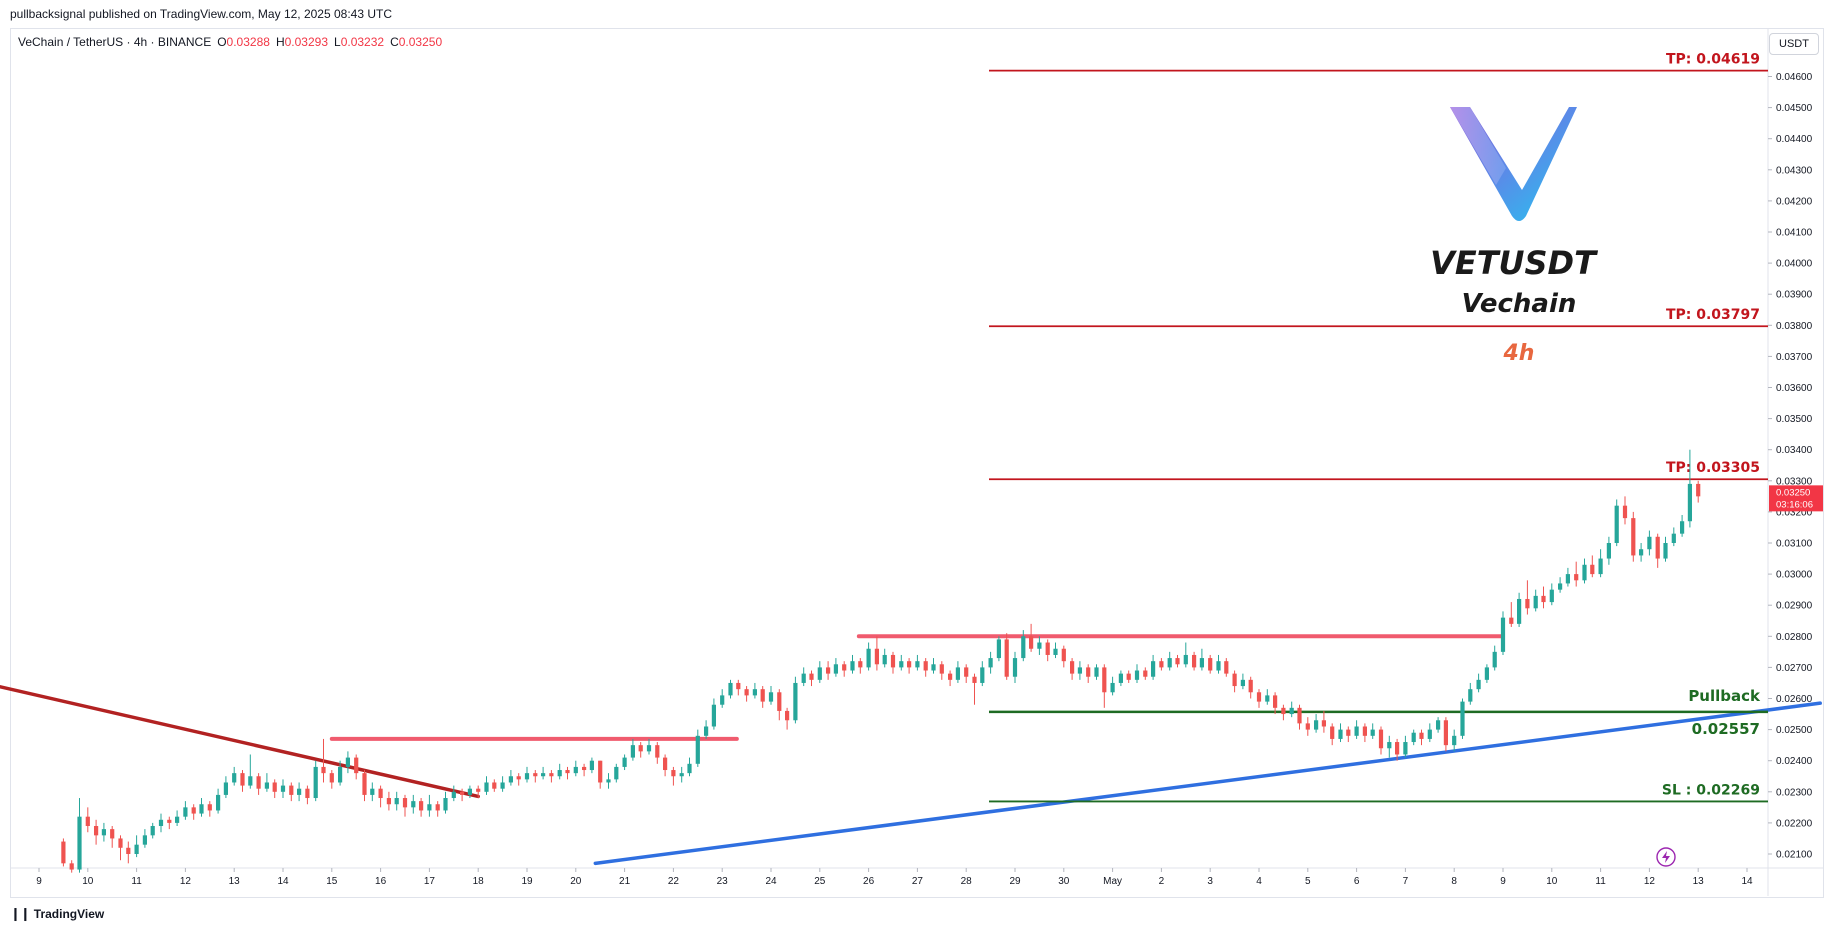 The height and width of the screenshot is (929, 1835). I want to click on flash-icon, so click(1666, 857).